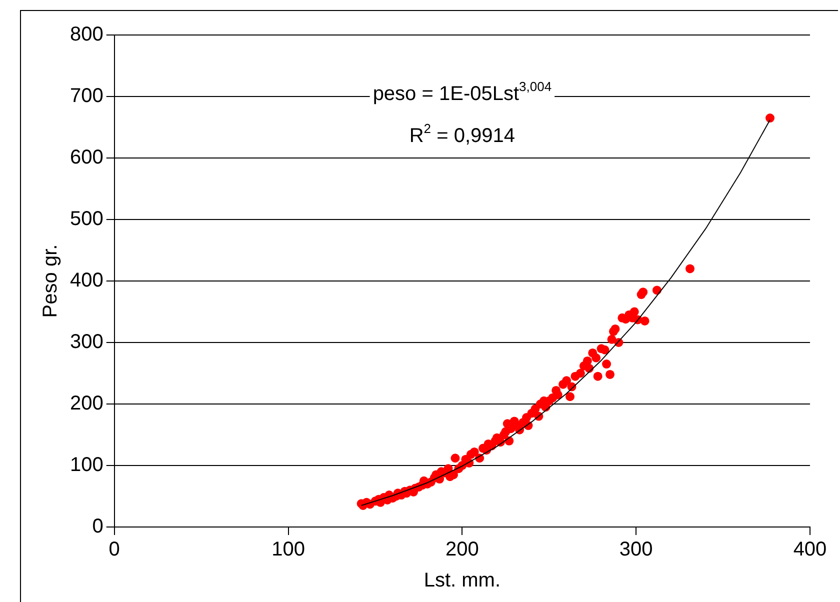 The height and width of the screenshot is (602, 840). What do you see at coordinates (87, 157) in the screenshot?
I see `y-tick-label: 600` at bounding box center [87, 157].